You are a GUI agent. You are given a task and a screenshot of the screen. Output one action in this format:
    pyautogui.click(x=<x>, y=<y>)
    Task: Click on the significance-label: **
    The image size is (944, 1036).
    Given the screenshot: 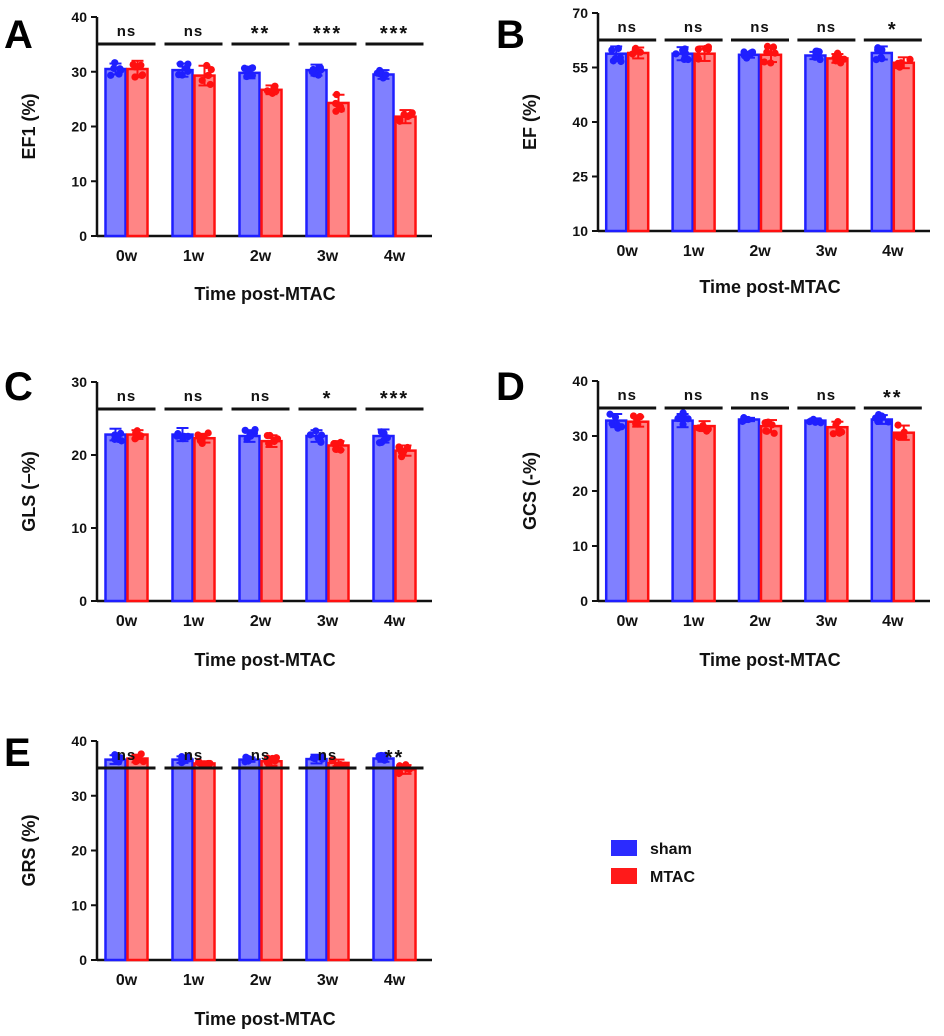 What is the action you would take?
    pyautogui.click(x=261, y=34)
    